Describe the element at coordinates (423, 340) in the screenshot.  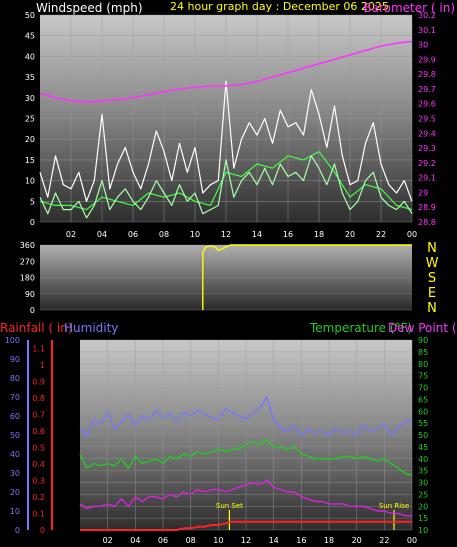
I see `temperature-tick-label: 90` at that location.